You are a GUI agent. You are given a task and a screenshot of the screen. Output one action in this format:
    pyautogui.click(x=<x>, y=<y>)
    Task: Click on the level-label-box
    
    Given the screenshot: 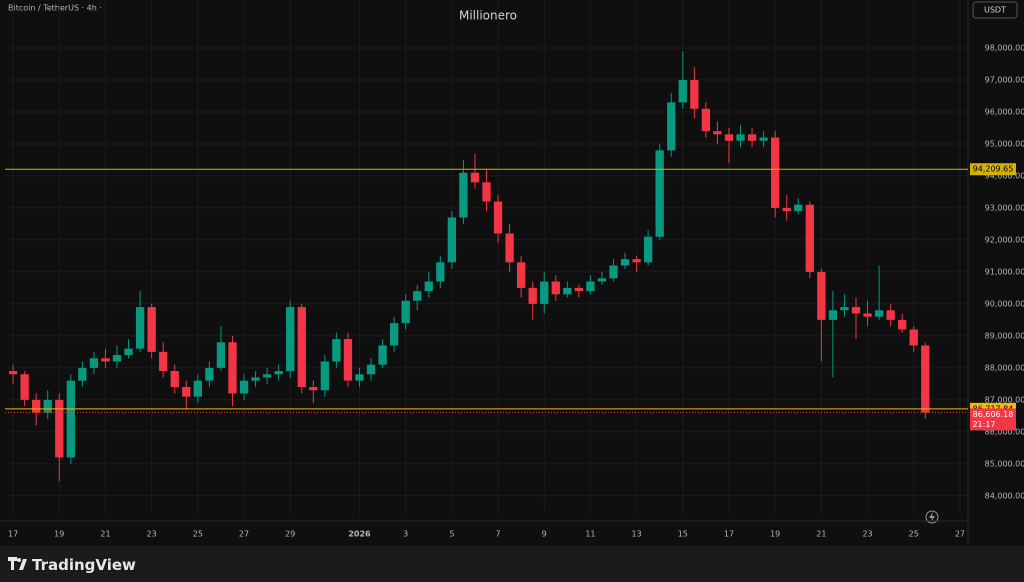 What is the action you would take?
    pyautogui.click(x=993, y=169)
    